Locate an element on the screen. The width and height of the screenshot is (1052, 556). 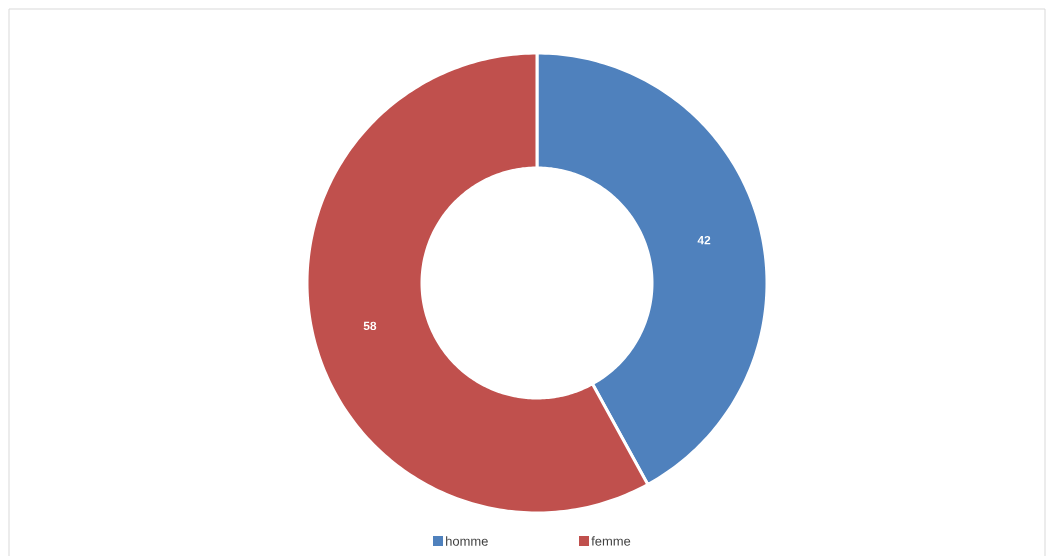
legend-label: homme is located at coordinates (467, 541).